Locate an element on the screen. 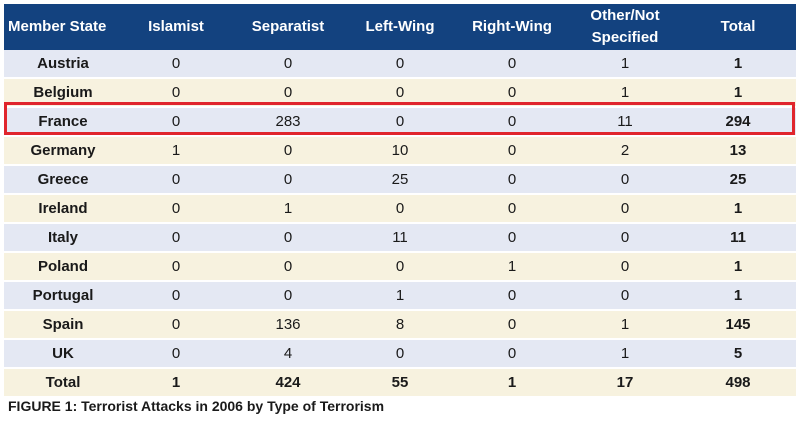  cell-other: 11 is located at coordinates (625, 122).